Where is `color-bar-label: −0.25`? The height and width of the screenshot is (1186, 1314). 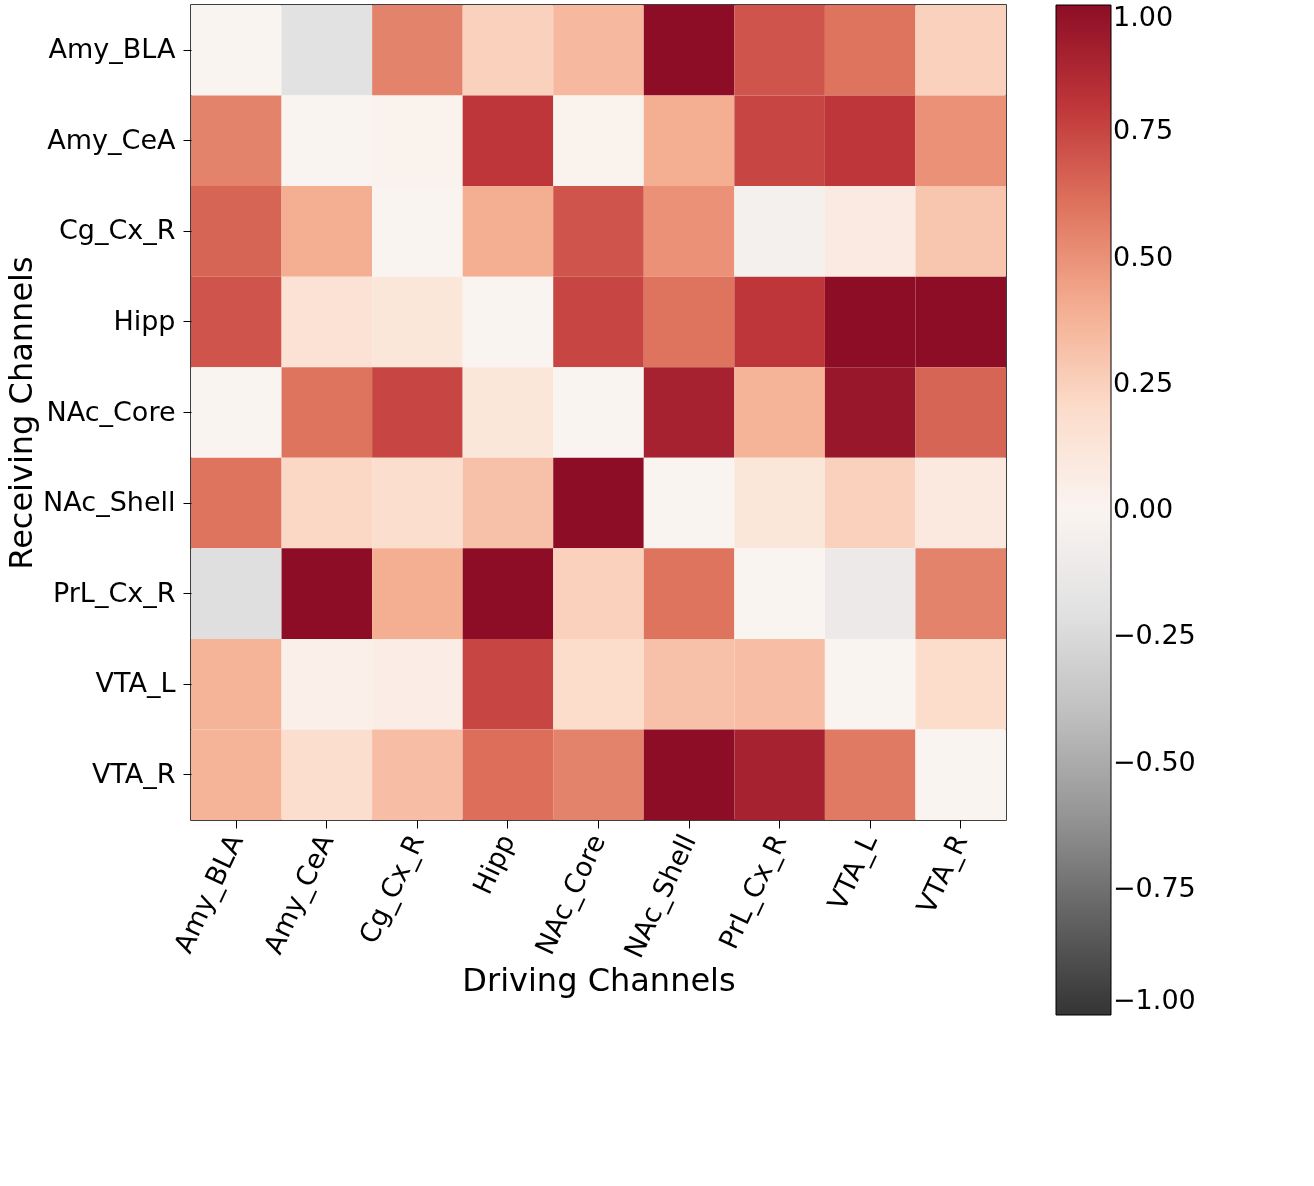
color-bar-label: −0.25 is located at coordinates (1154, 635).